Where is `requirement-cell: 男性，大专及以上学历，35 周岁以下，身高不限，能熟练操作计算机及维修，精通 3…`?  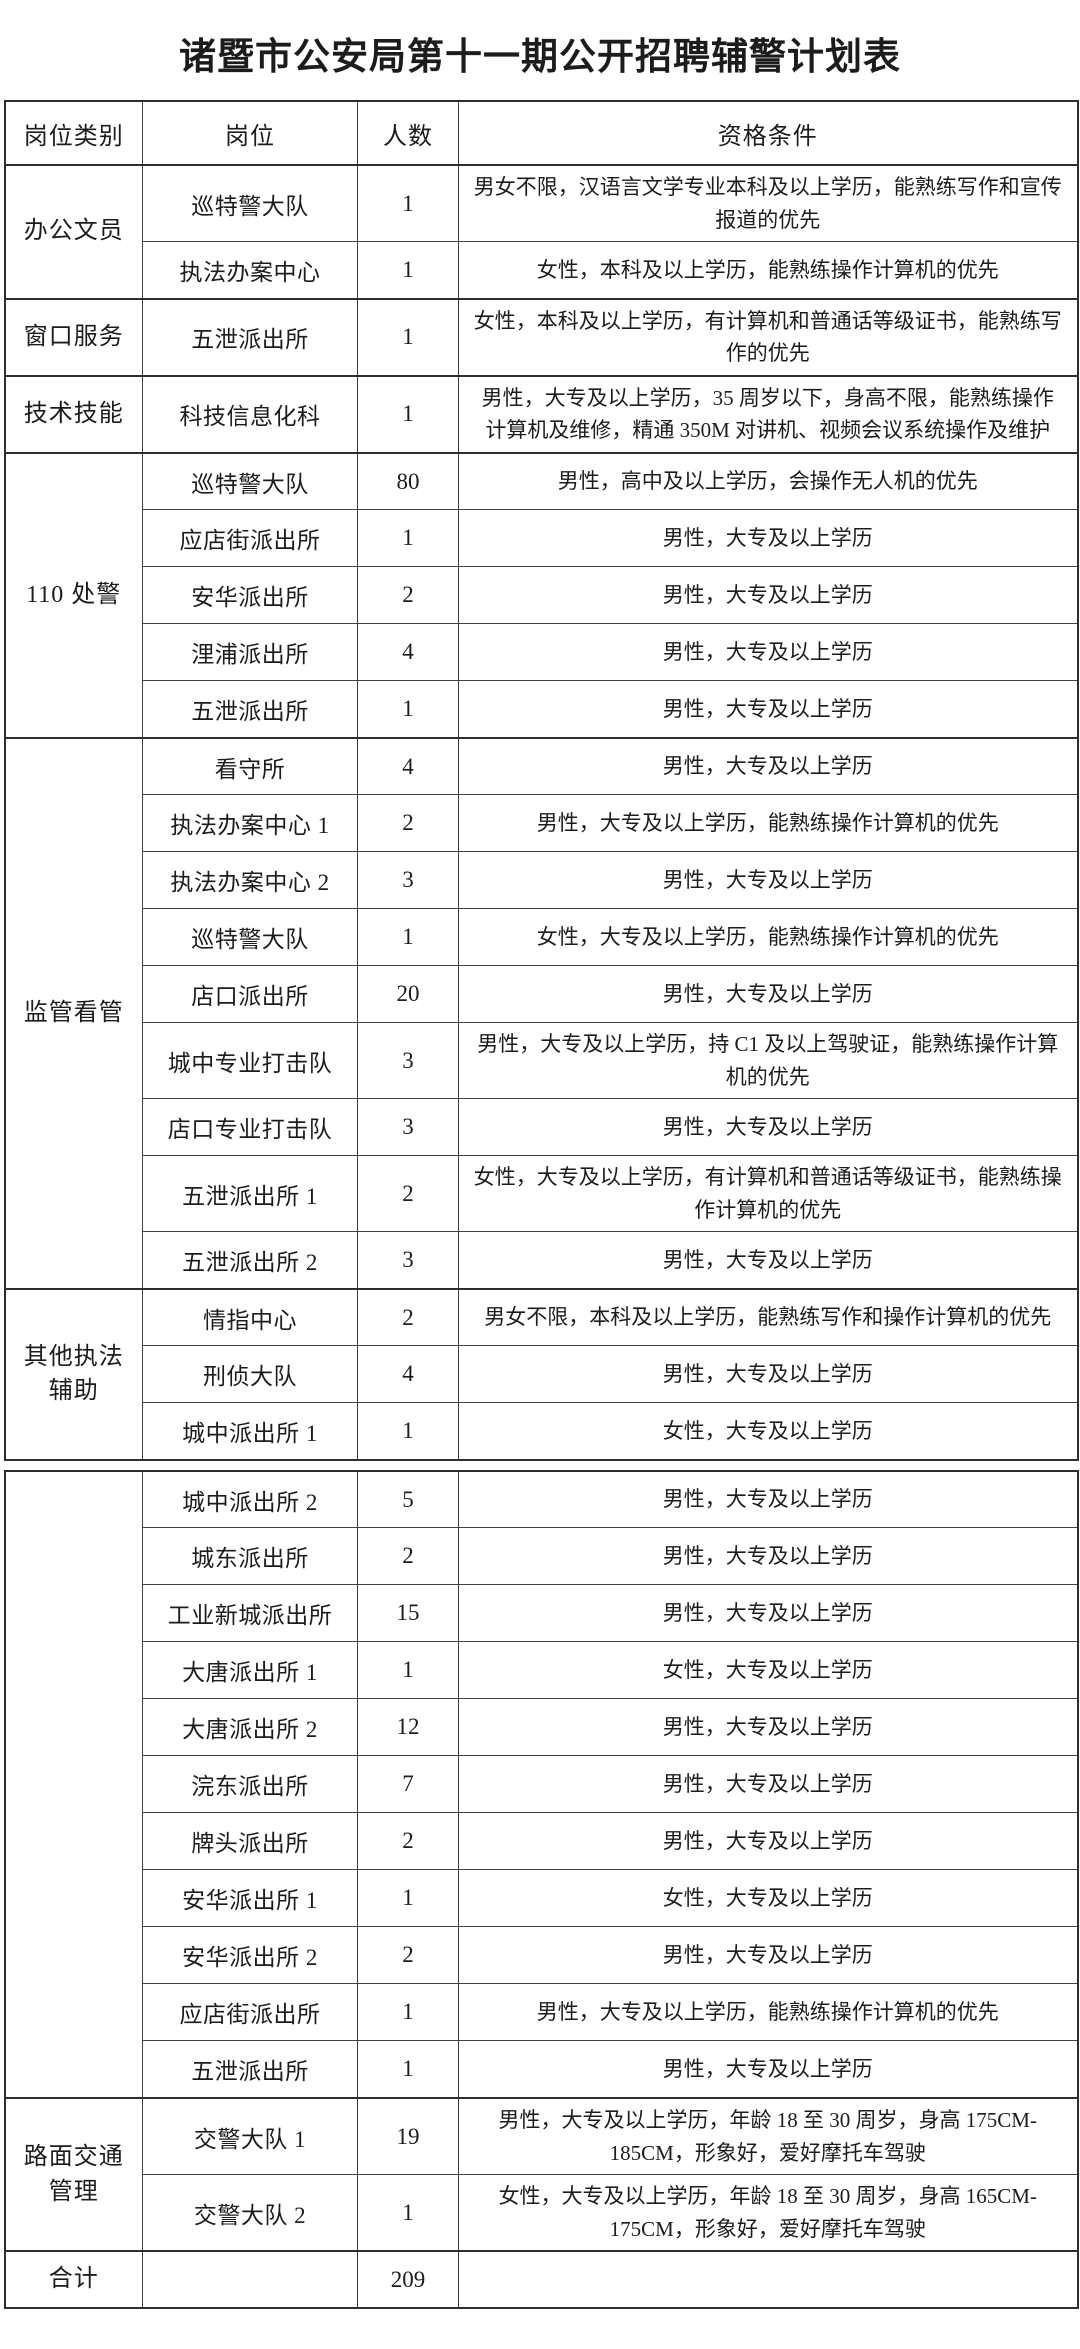 requirement-cell: 男性，大专及以上学历，35 周岁以下，身高不限，能熟练操作计算机及维修，精通 3… is located at coordinates (768, 414).